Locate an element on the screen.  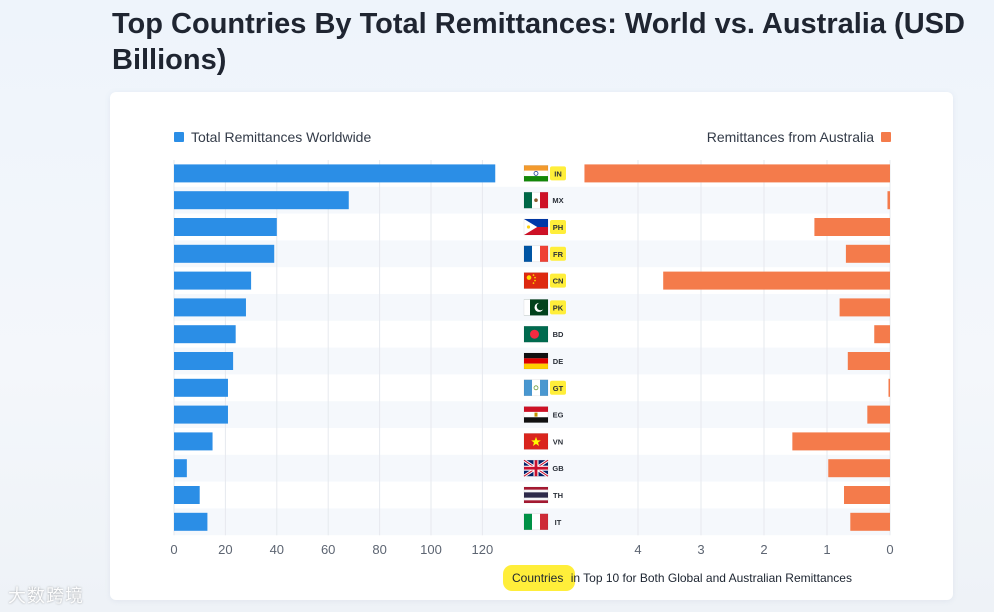
country-code-ph: PH is located at coordinates (558, 227).